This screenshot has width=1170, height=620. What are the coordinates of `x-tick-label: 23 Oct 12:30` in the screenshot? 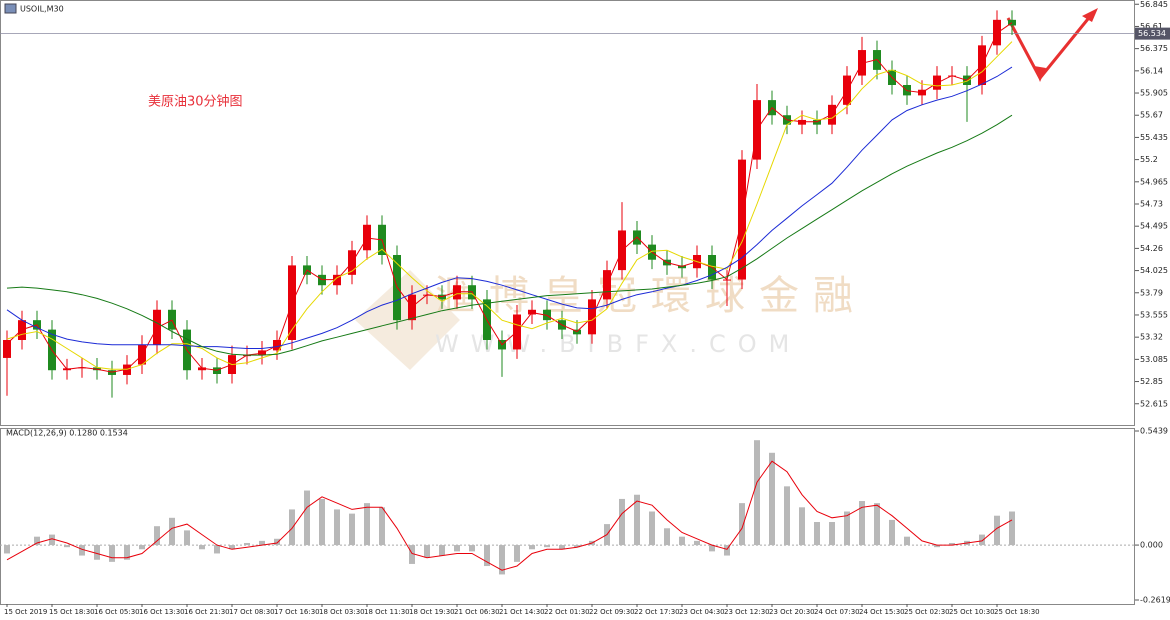 It's located at (747, 612).